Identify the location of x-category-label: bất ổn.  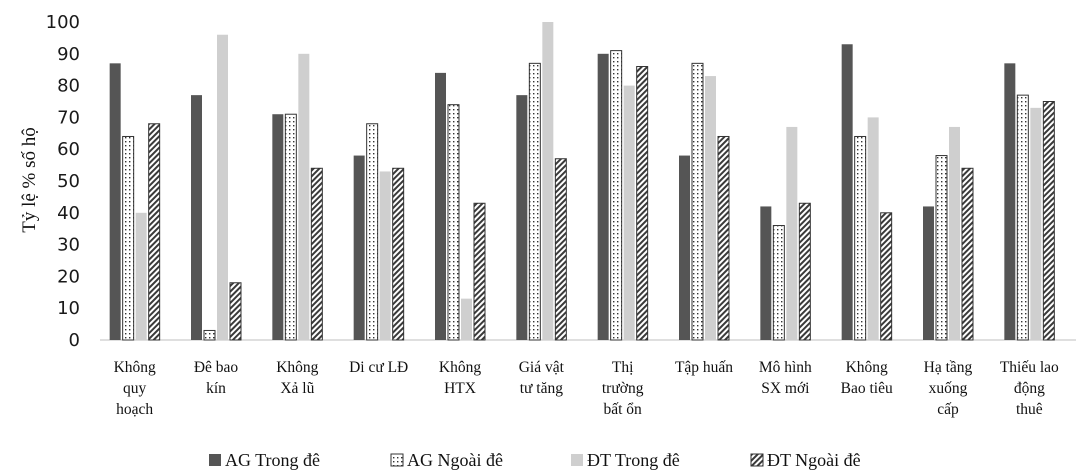
(623, 409).